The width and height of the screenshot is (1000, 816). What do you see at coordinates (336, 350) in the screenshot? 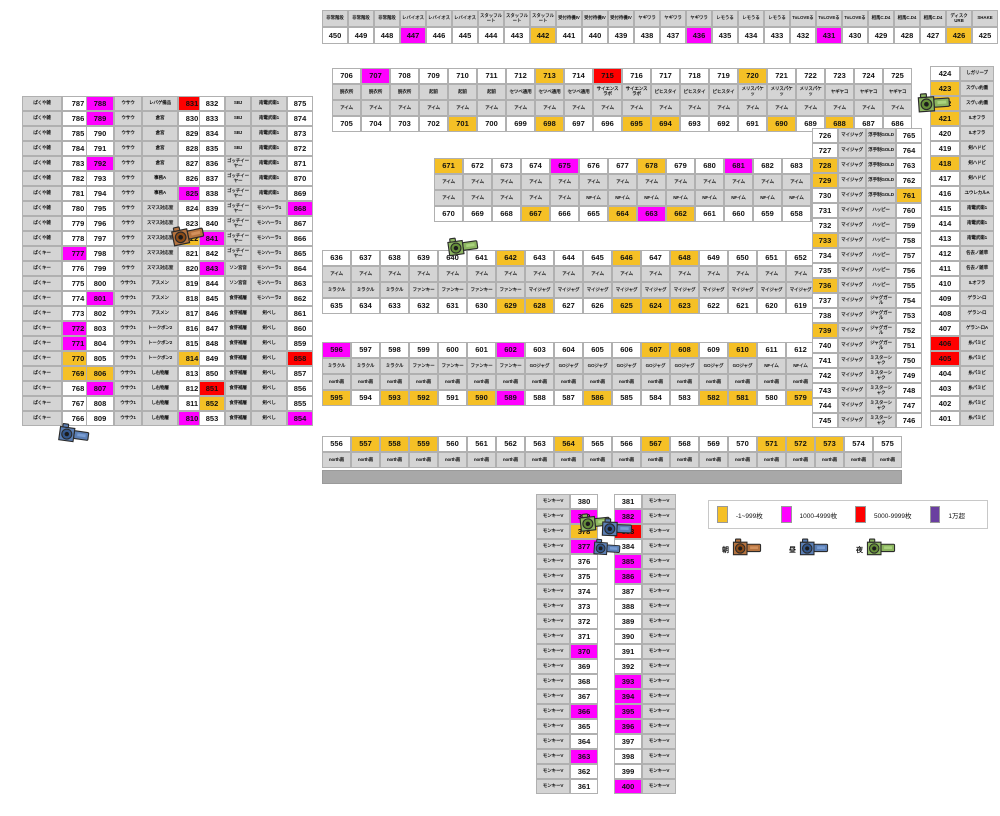
I see `block_596-top-cell: 596` at bounding box center [336, 350].